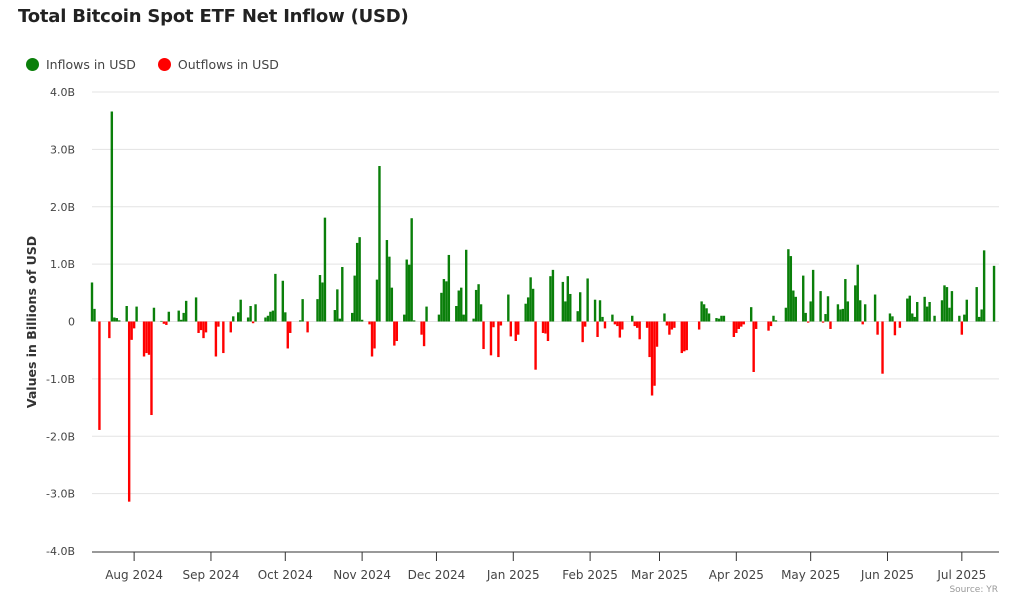 This screenshot has height=612, width=1014. I want to click on y-tick-label: 1.0B, so click(62, 264).